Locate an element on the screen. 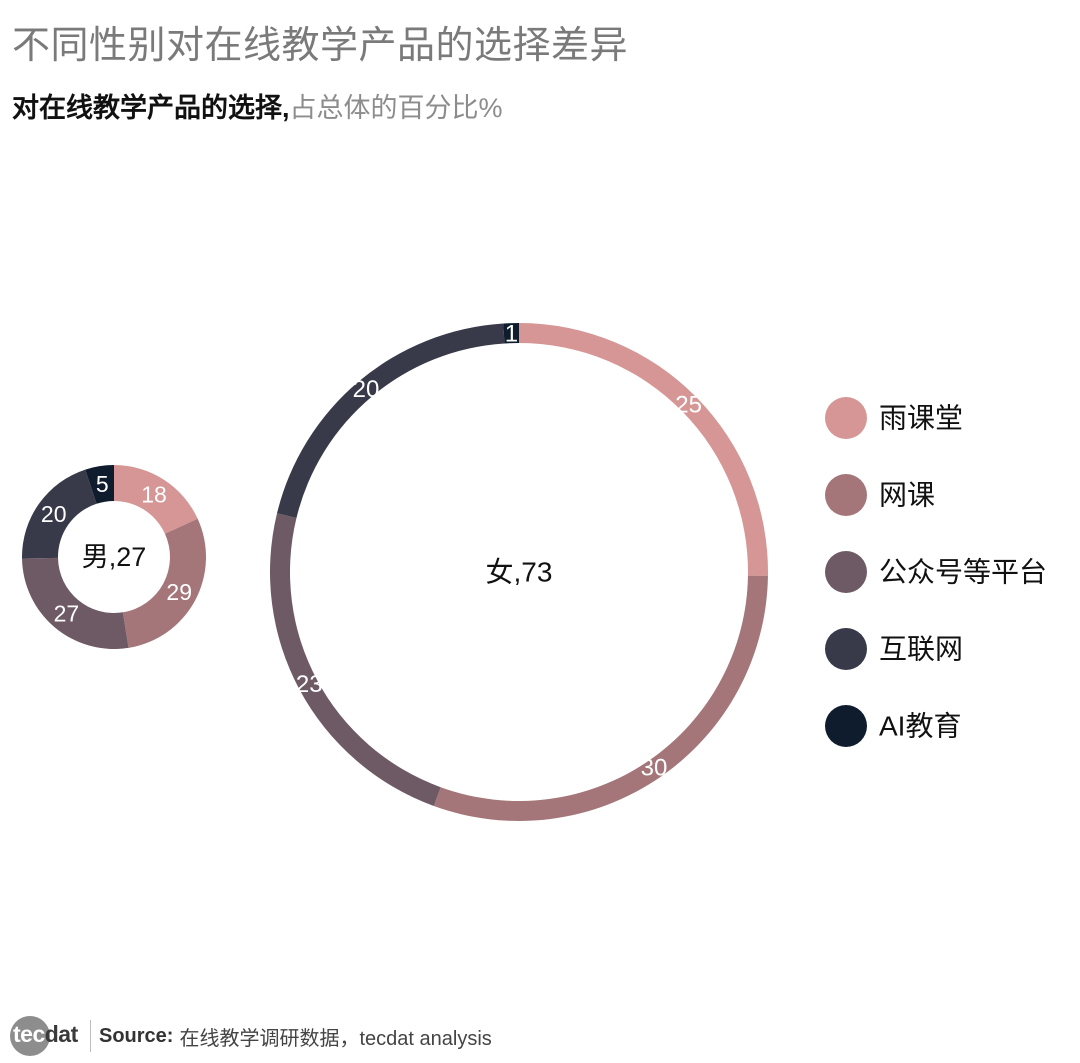 The height and width of the screenshot is (1063, 1080). footer-divider is located at coordinates (90, 1036).